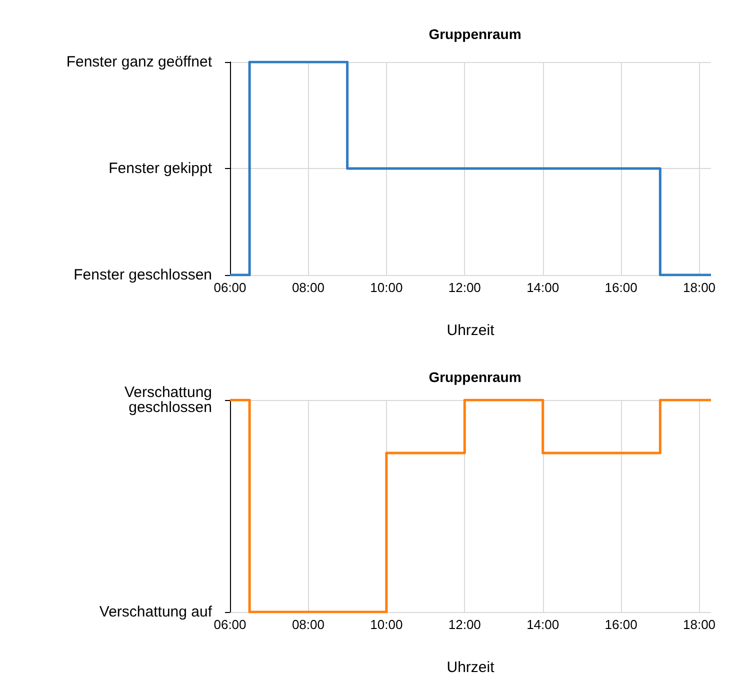 The height and width of the screenshot is (686, 737). I want to click on text: Fenster geschlossen, so click(143, 275).